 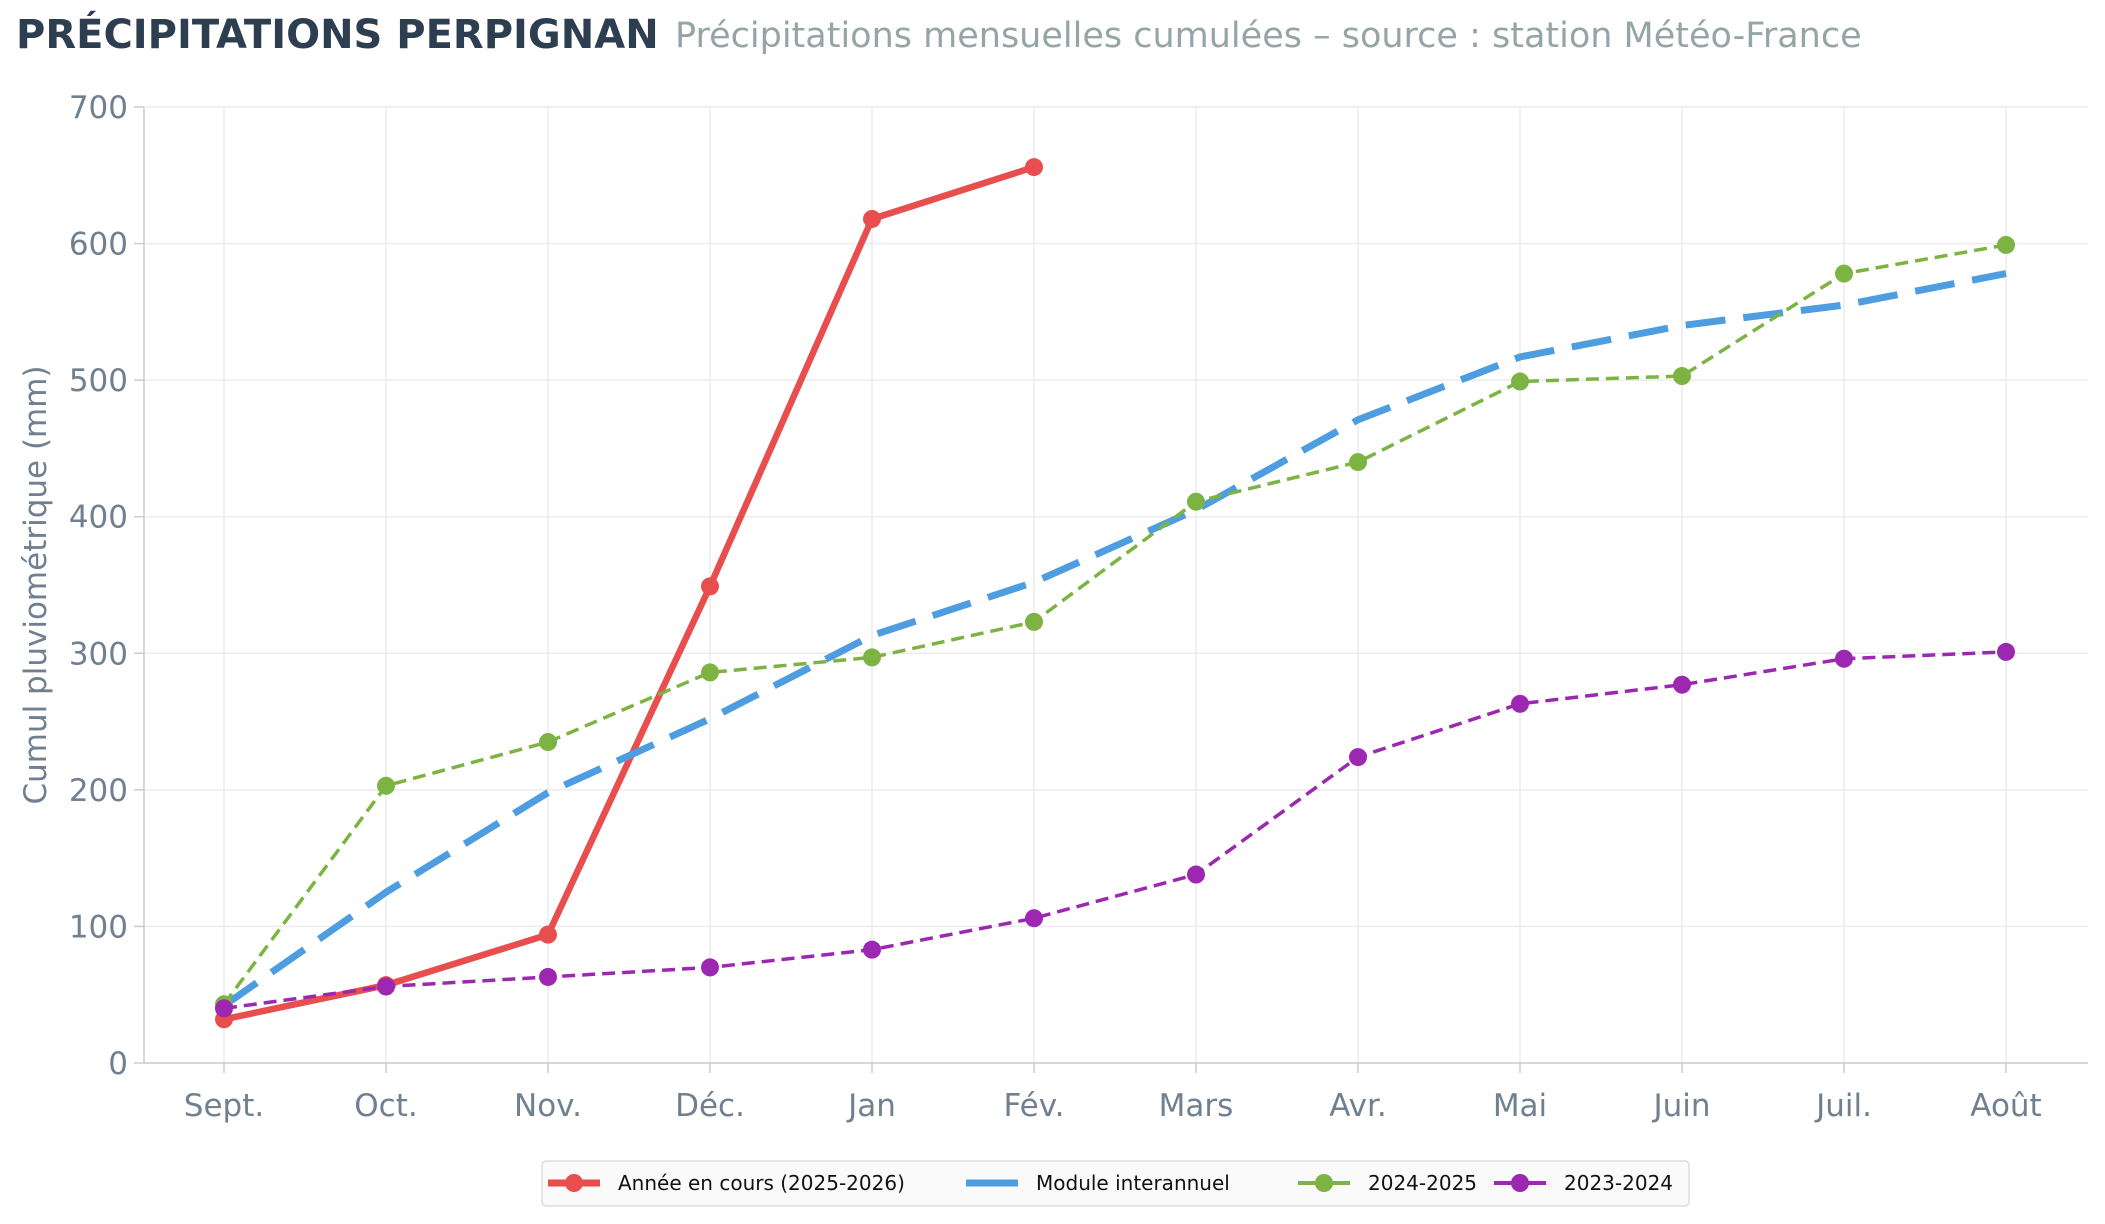 What do you see at coordinates (2005, 1106) in the screenshot?
I see `x-tick-label: Août` at bounding box center [2005, 1106].